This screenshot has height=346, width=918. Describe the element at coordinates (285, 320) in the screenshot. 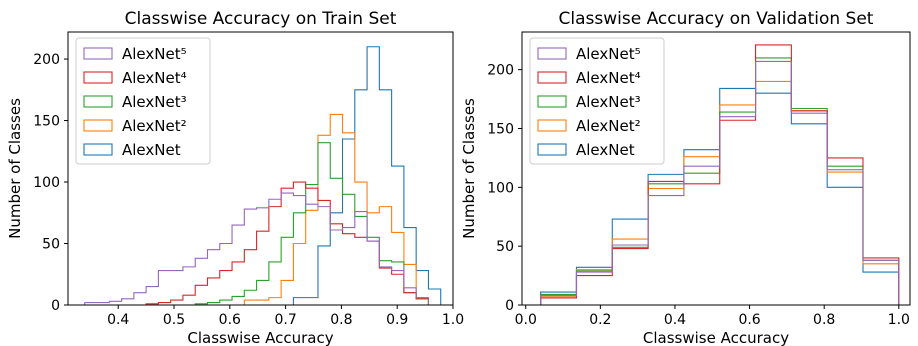

I see `x-tick-label: 0.7` at that location.